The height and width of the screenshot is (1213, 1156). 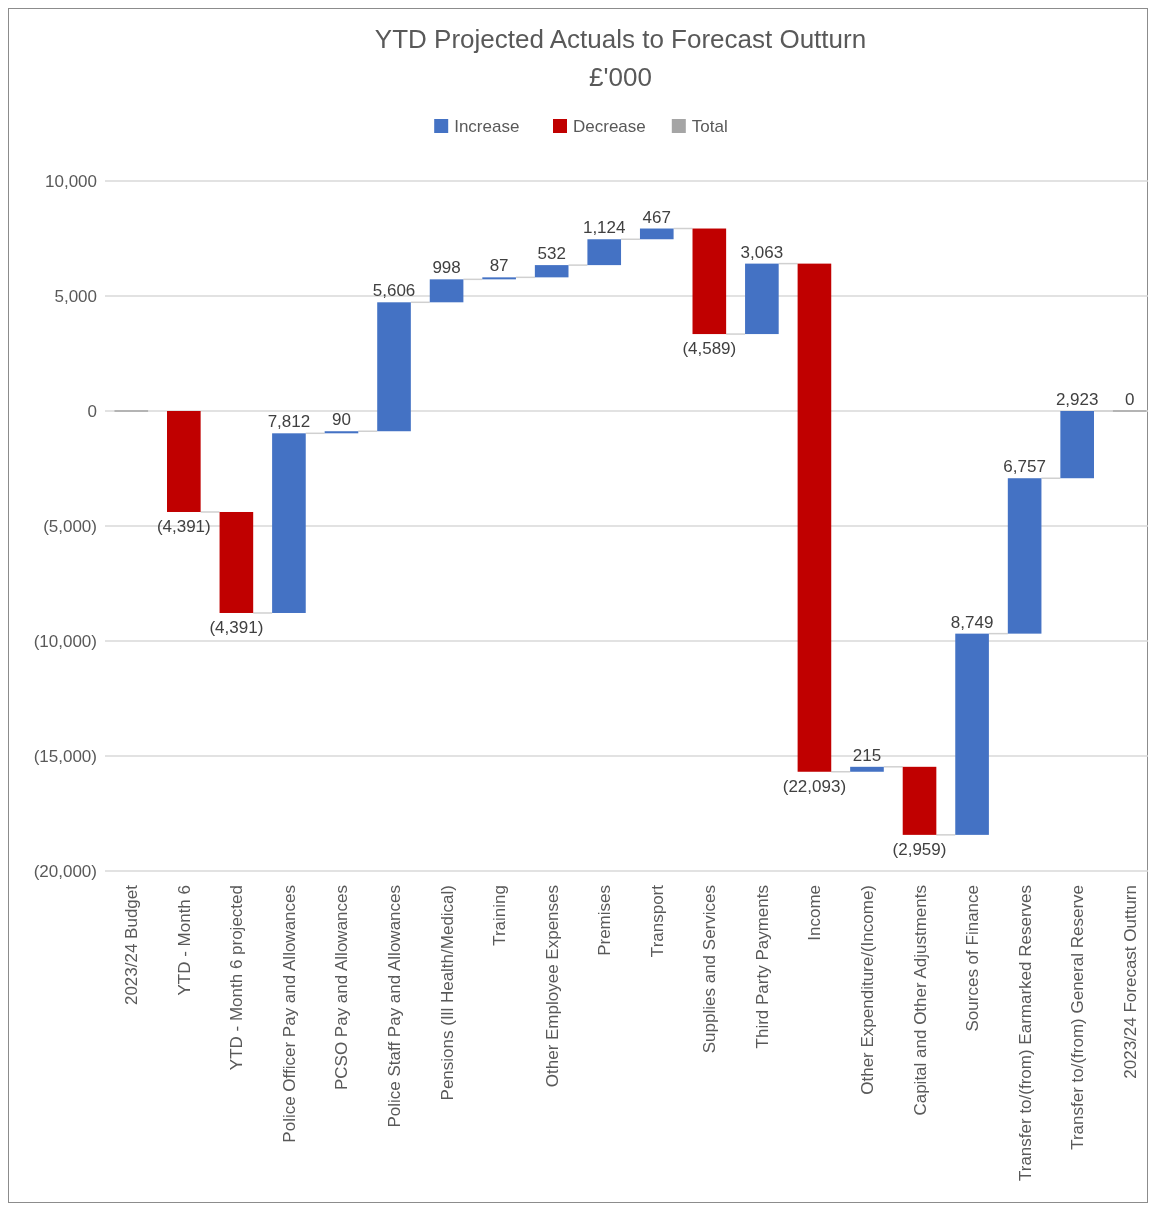 I want to click on data-label: 532, so click(x=551, y=254).